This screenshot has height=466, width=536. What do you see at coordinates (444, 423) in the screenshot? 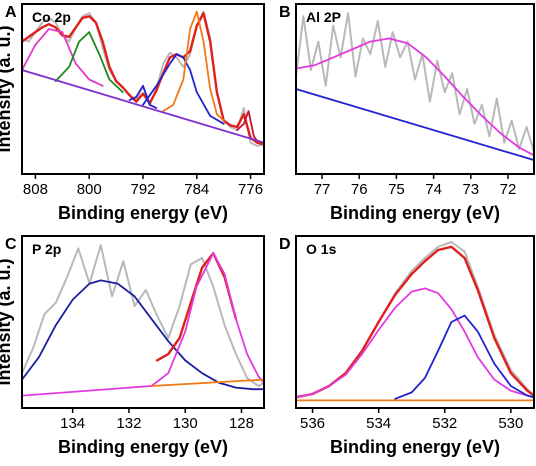
I see `x-tick-label: 532` at bounding box center [444, 423].